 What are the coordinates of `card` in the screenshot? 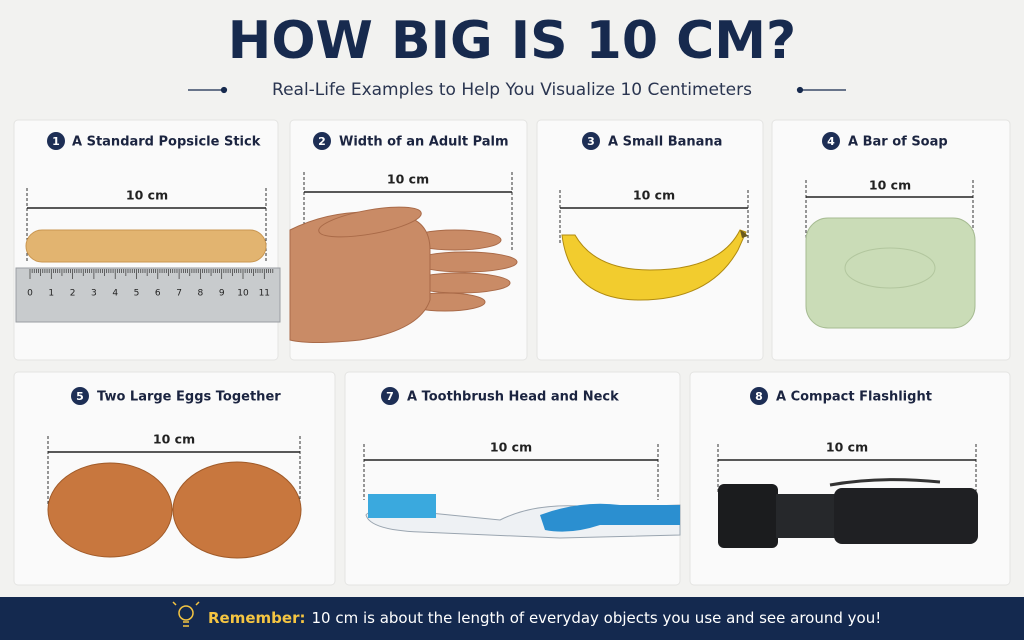 It's located at (650, 240).